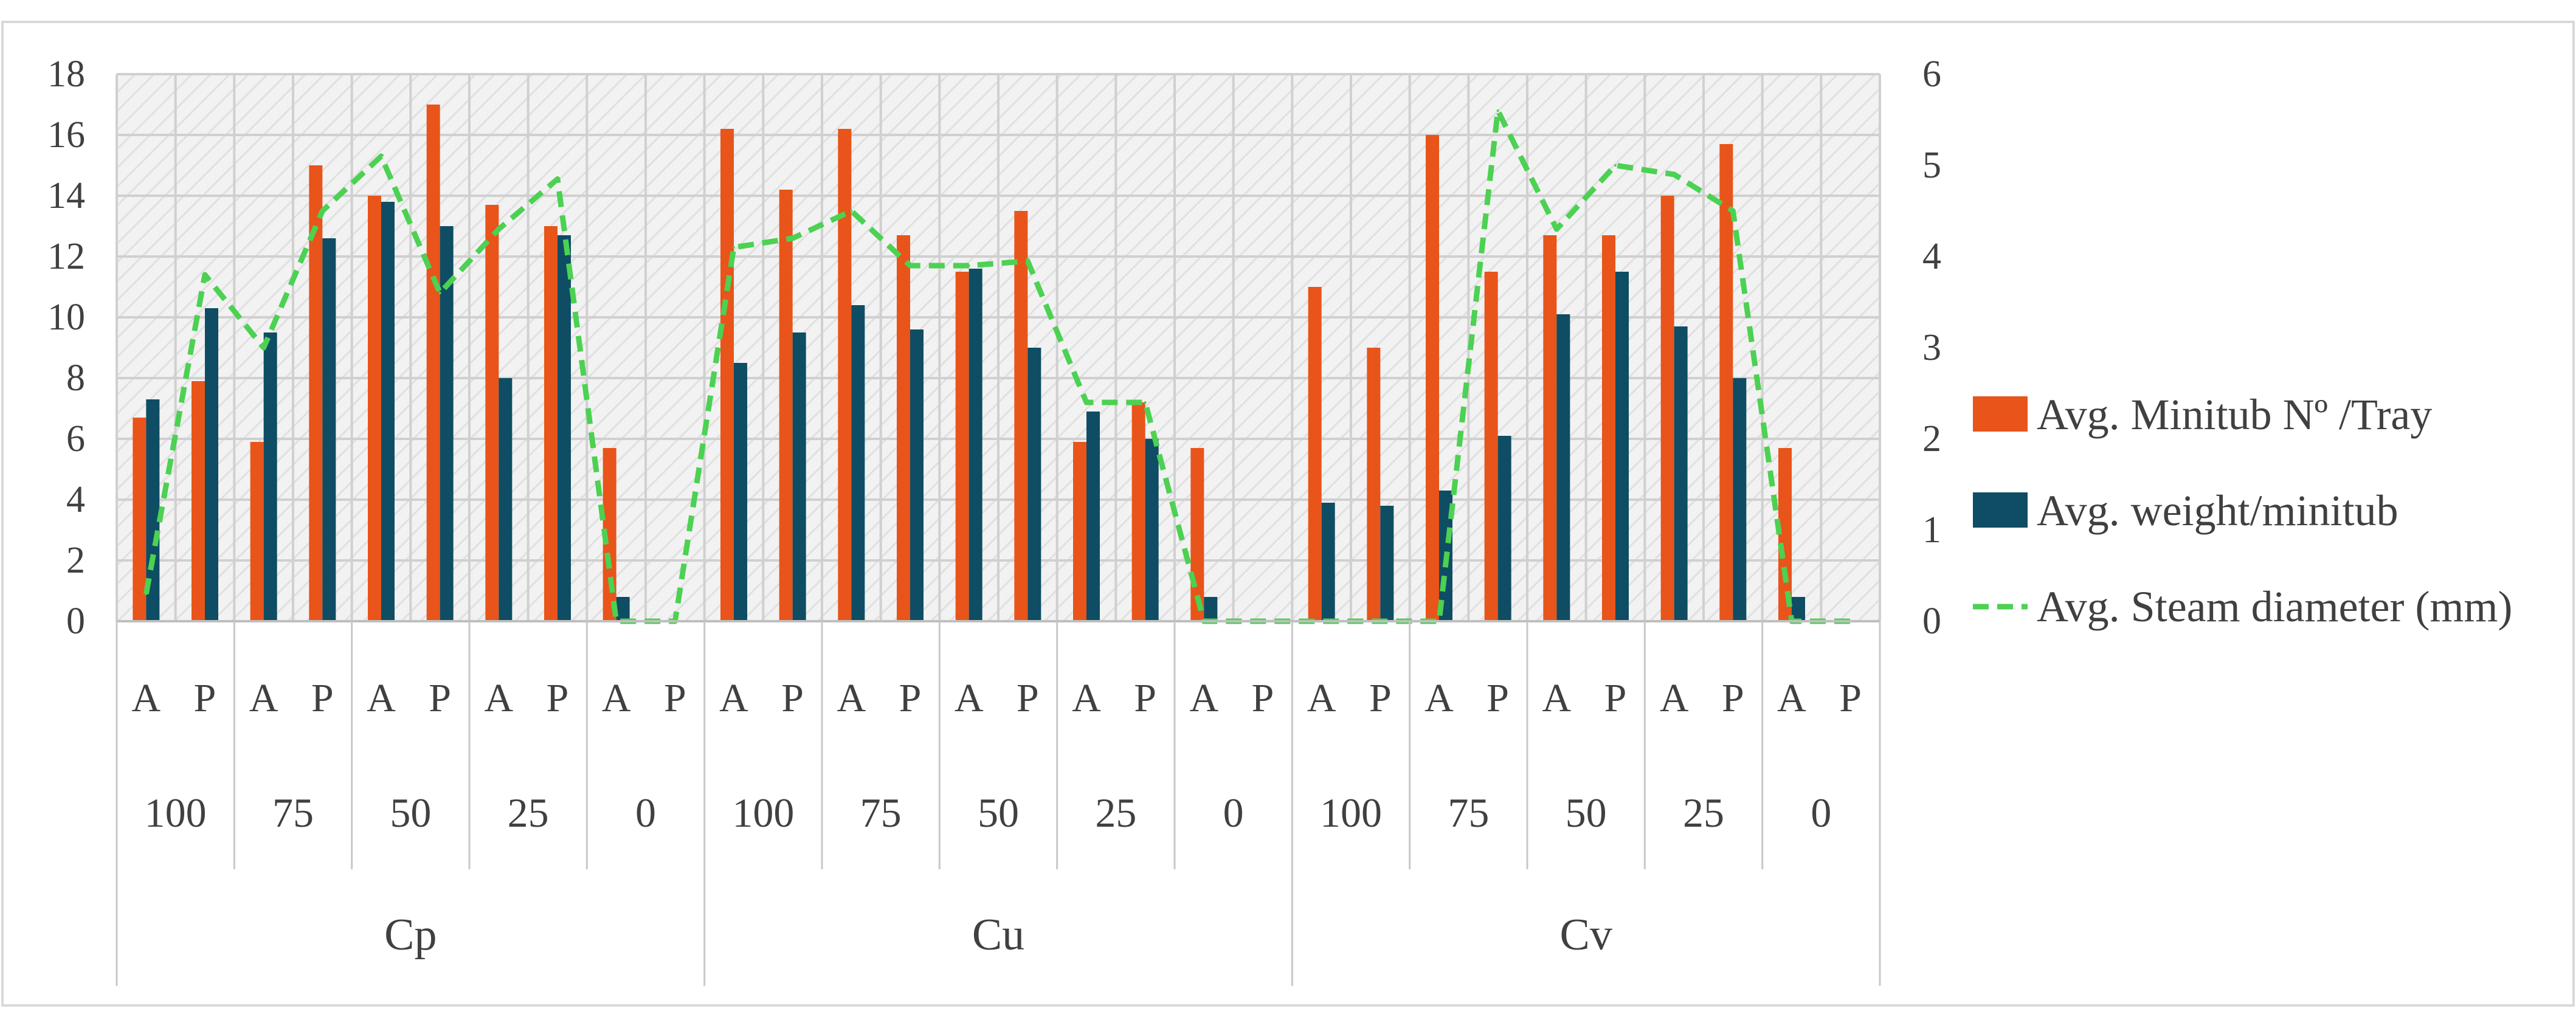 The image size is (2576, 1020). I want to click on y2-tick-label: 6, so click(1932, 74).